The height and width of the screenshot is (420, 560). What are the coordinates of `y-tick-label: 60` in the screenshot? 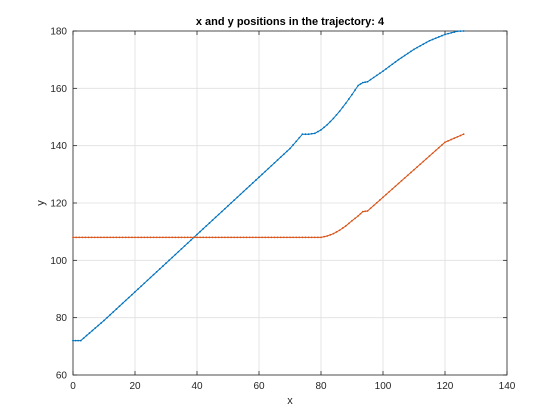 It's located at (62, 376).